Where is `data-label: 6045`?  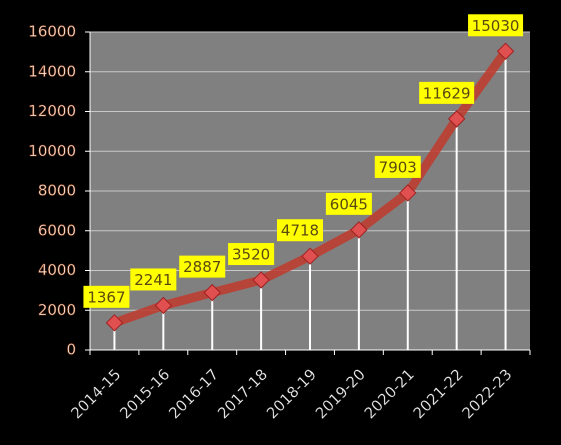 data-label: 6045 is located at coordinates (349, 204).